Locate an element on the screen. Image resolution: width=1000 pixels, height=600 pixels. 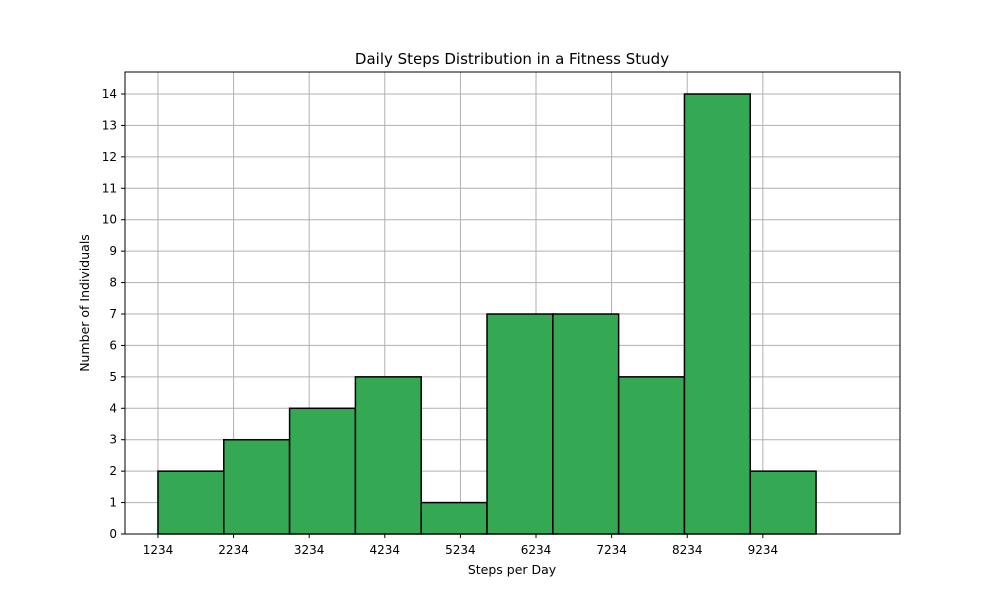
y-tick-label: 5 is located at coordinates (113, 377).